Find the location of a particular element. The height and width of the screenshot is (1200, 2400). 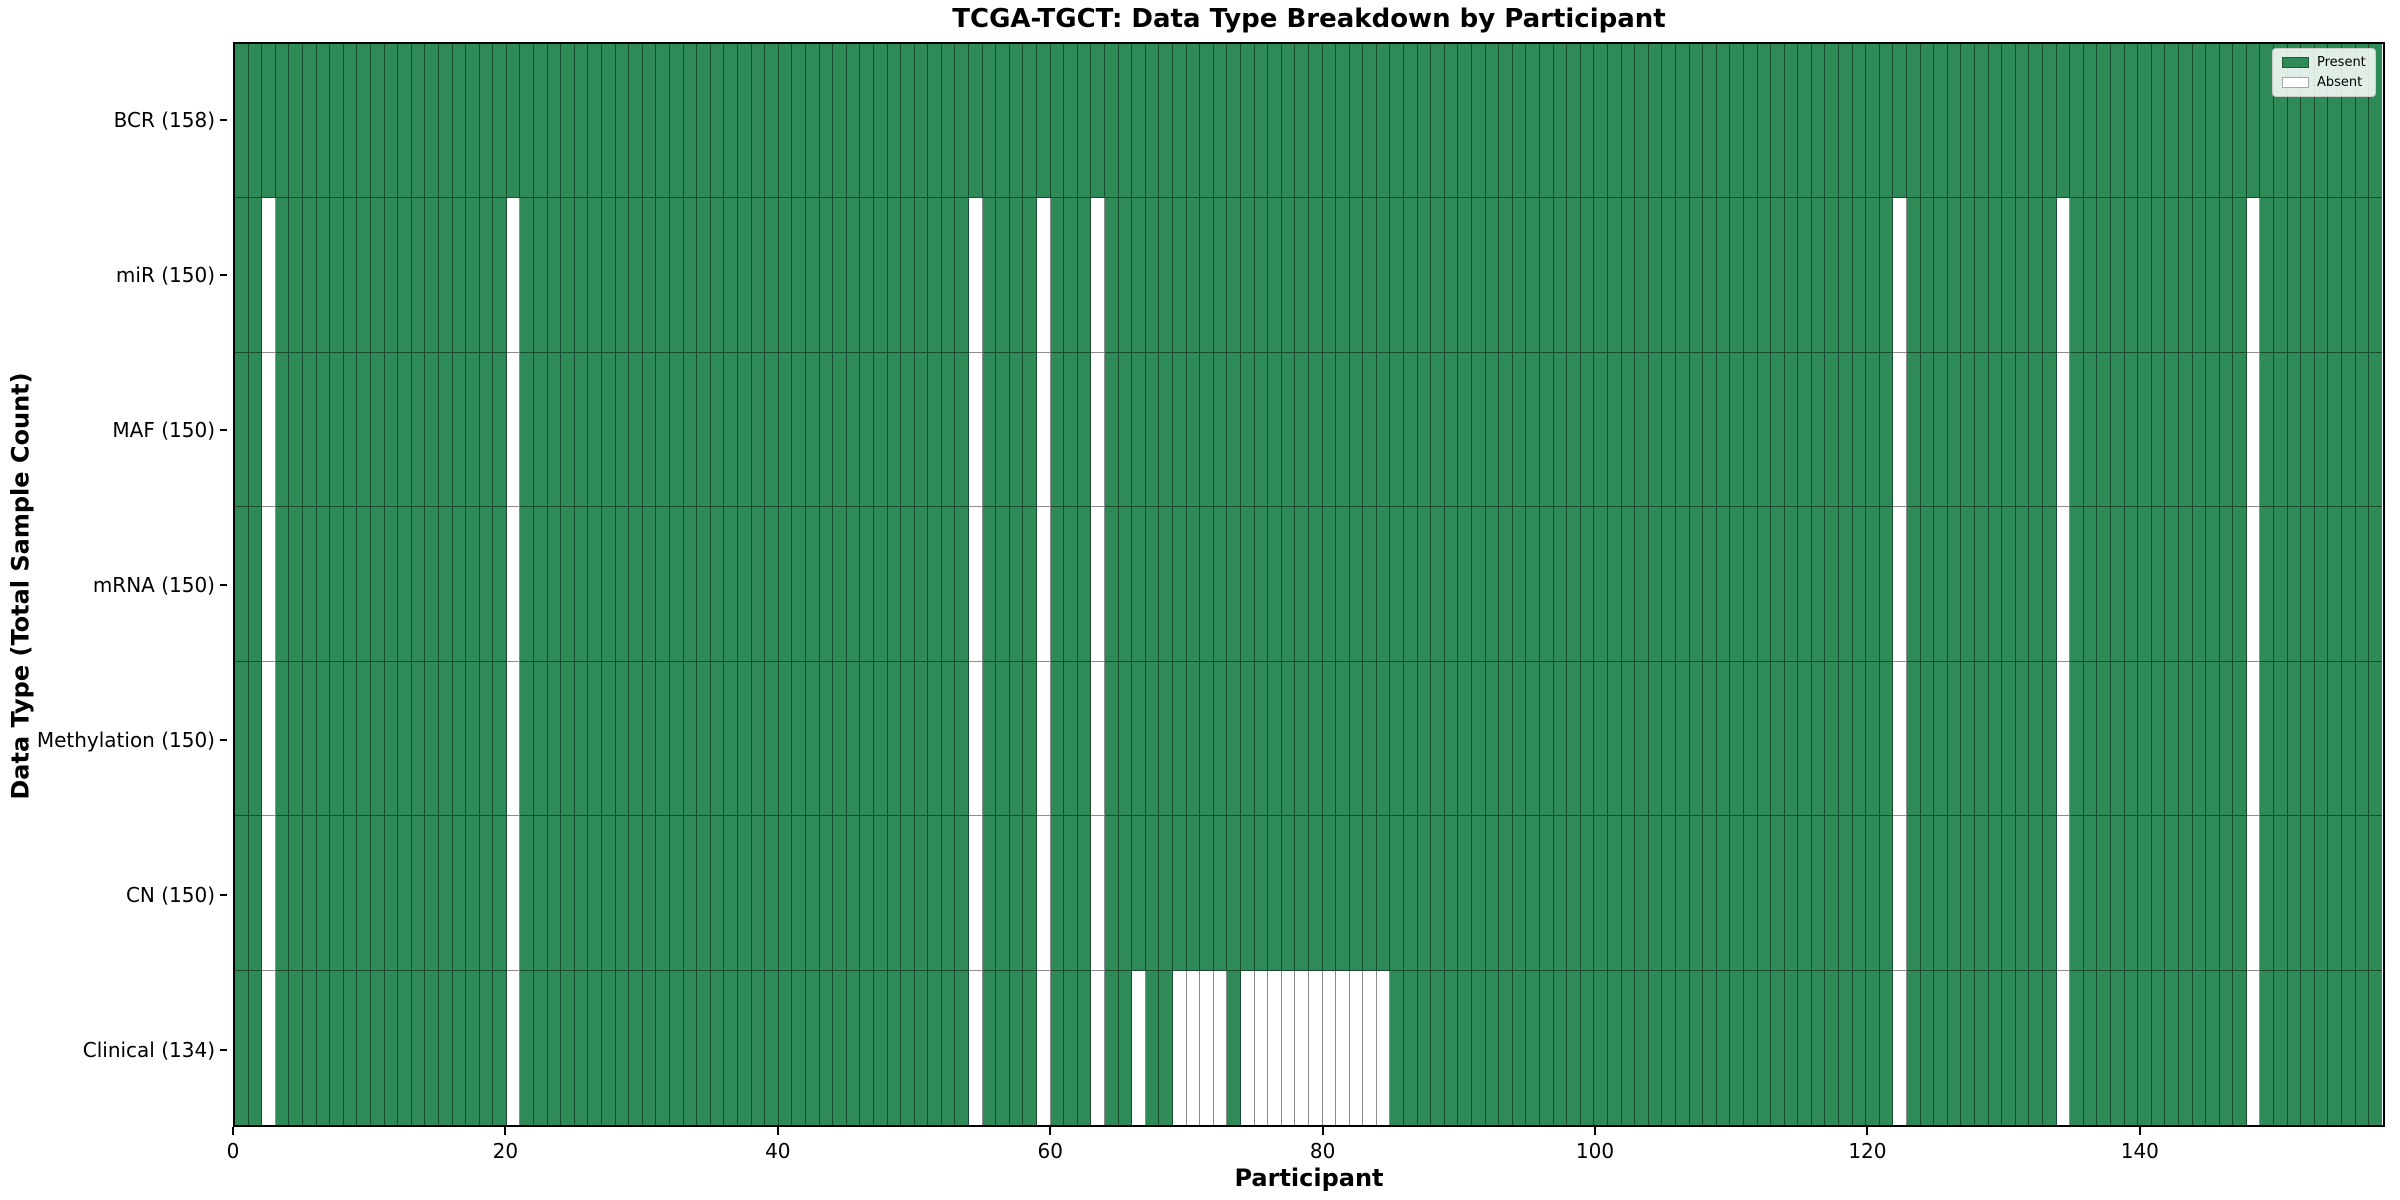

x-tick-label: 0 is located at coordinates (233, 1151).